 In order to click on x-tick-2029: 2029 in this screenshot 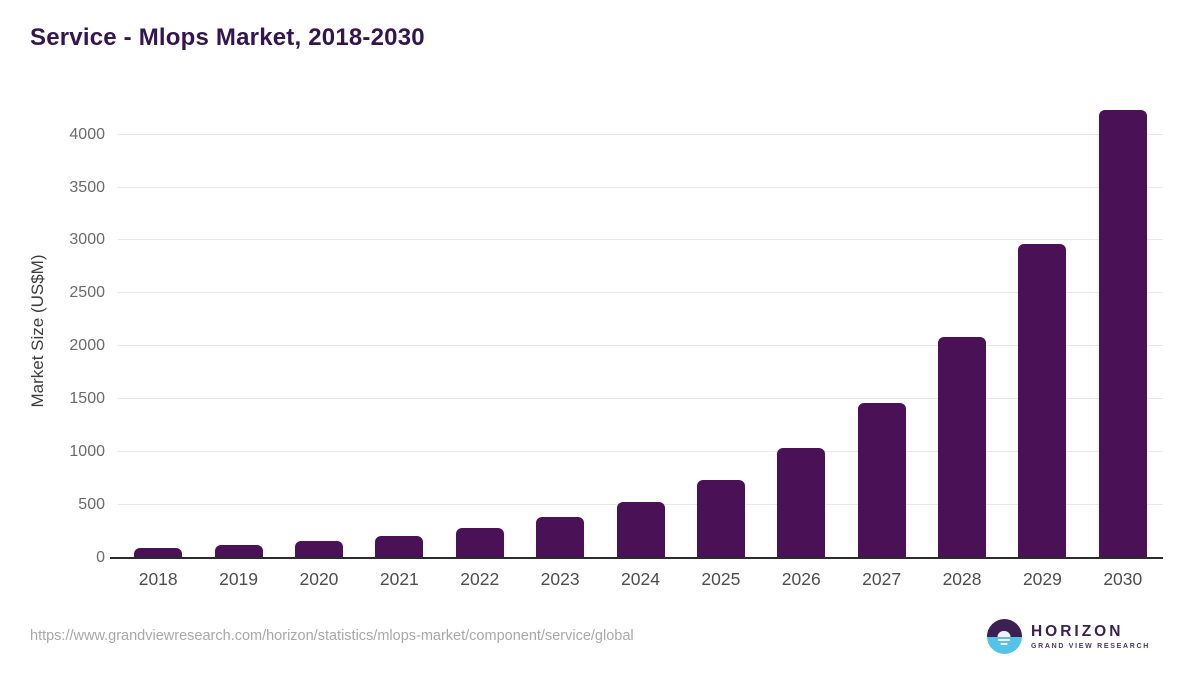, I will do `click(1042, 579)`.